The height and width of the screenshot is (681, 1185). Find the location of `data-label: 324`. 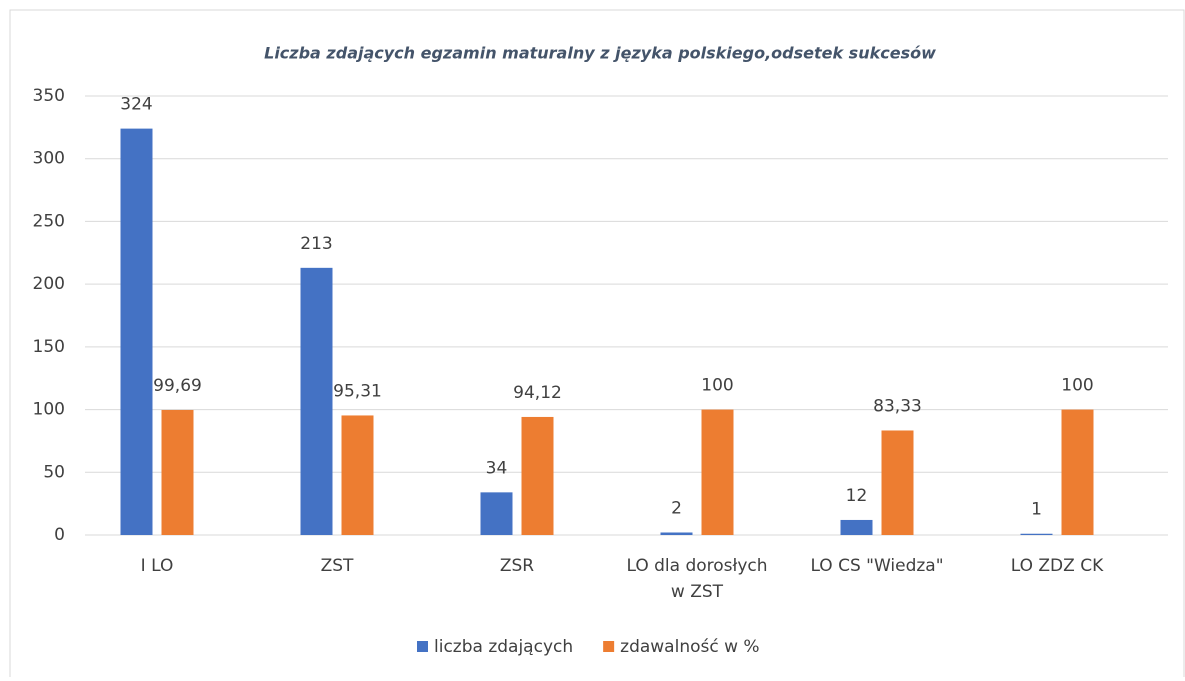

data-label: 324 is located at coordinates (136, 105).